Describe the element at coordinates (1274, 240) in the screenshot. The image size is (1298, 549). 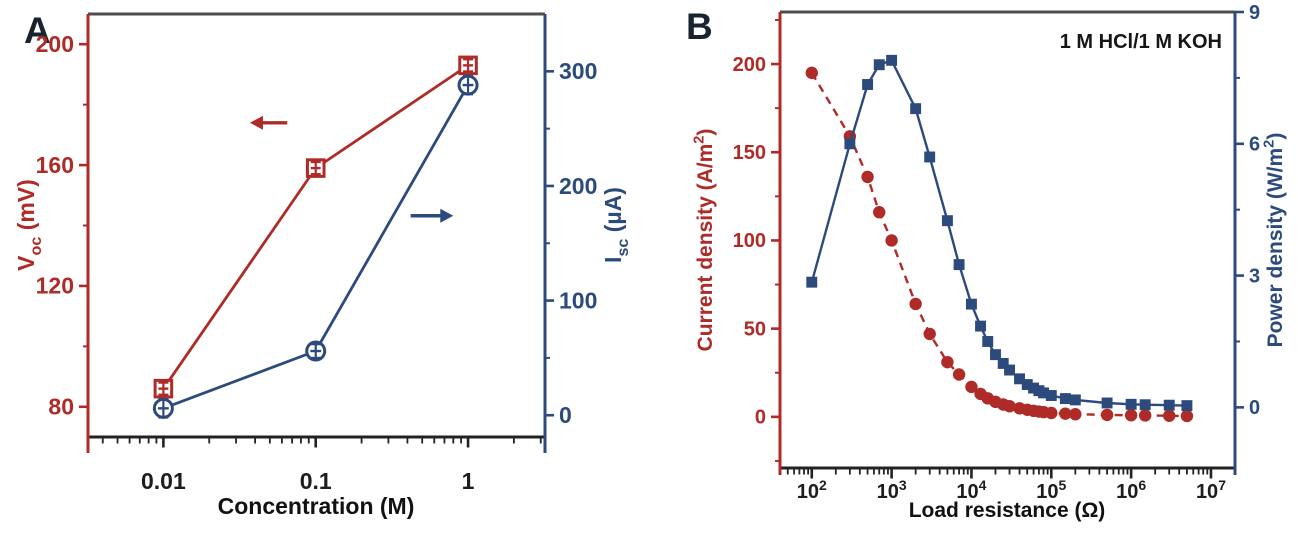
I see `y-axis-title-right: Power density (W/m2)` at that location.